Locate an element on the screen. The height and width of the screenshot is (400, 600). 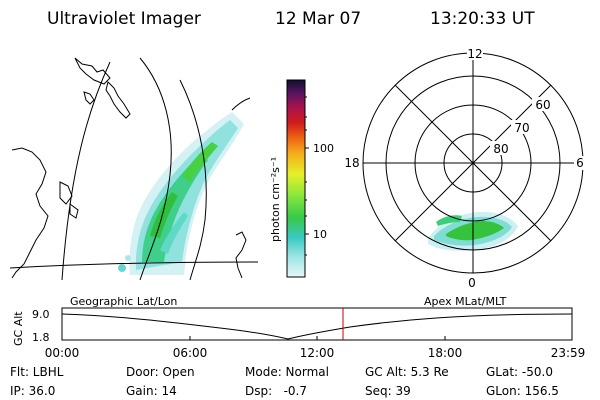
status-glon: GLon: 156.5 is located at coordinates (522, 391).